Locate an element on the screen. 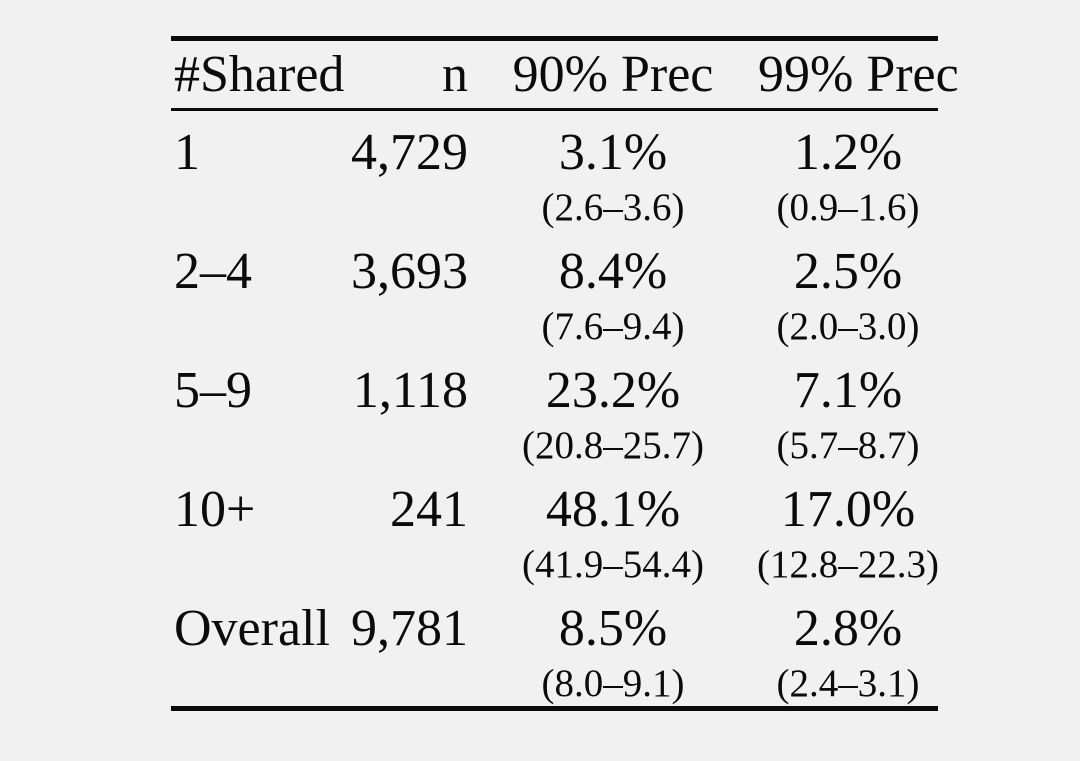  shared-count-value: Overall is located at coordinates (252, 628).